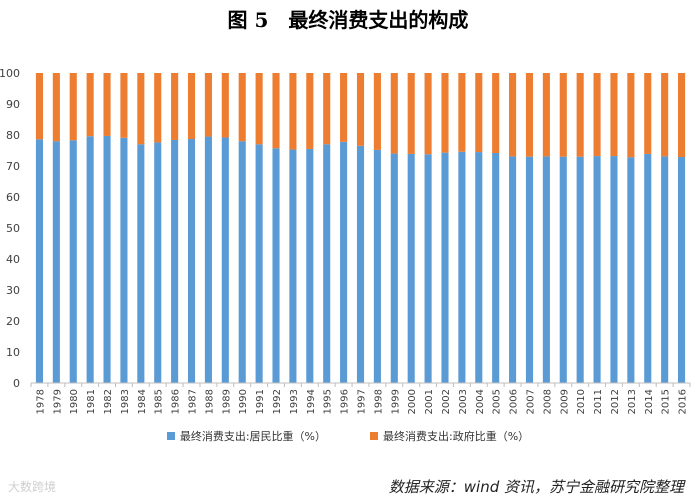 The width and height of the screenshot is (696, 498). I want to click on x-tick-label: 2014, so click(649, 401).